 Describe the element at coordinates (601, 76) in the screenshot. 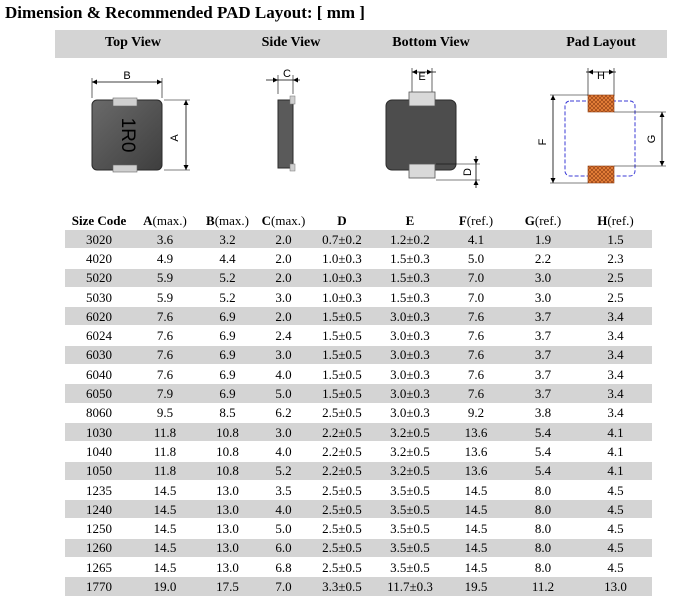

I see `pad-dimension-h-label: H` at that location.